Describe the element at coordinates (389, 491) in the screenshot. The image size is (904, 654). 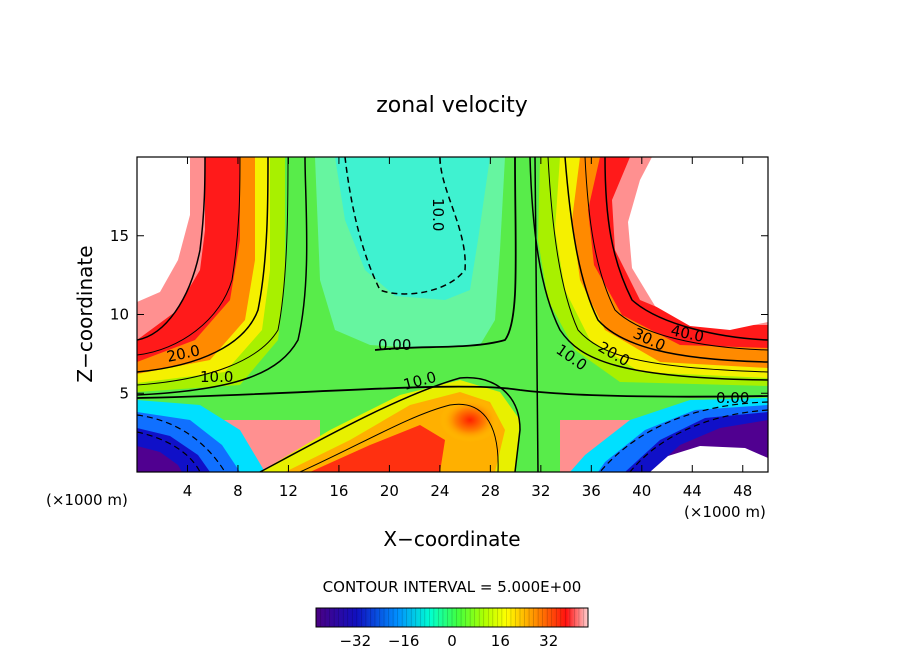
I see `x-tick-label-20: 20` at that location.